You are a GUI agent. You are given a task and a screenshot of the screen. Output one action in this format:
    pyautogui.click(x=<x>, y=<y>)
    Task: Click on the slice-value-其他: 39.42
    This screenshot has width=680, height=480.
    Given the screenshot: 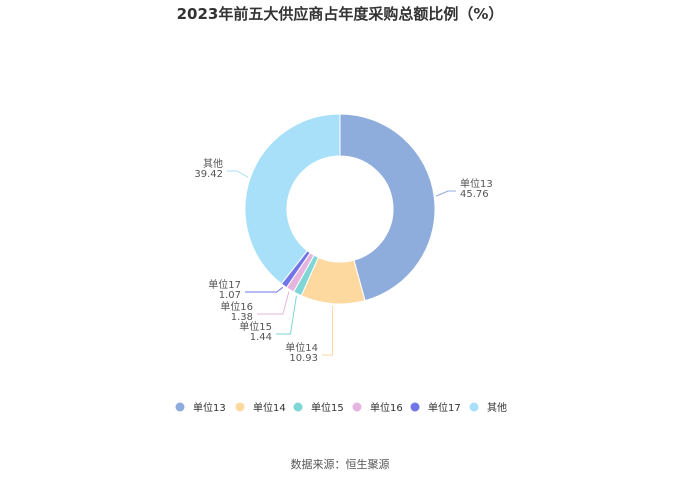 What is the action you would take?
    pyautogui.click(x=208, y=174)
    